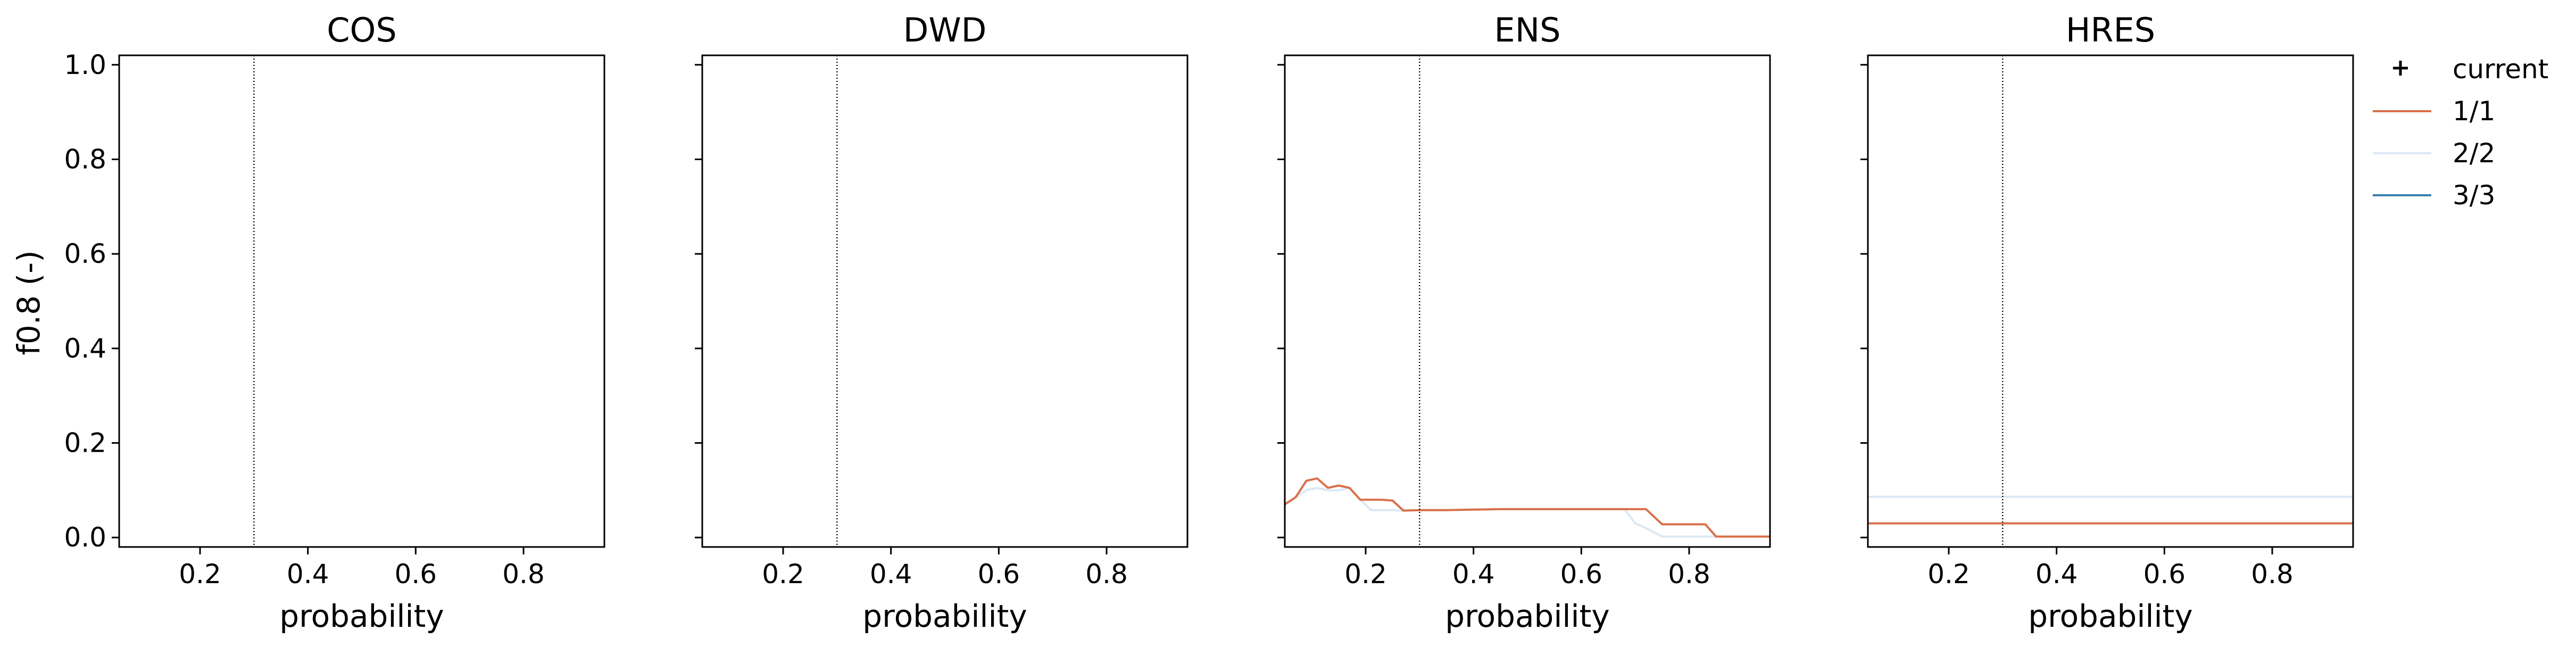 Image resolution: width=2576 pixels, height=647 pixels. What do you see at coordinates (2474, 111) in the screenshot?
I see `legend-label: 1/1` at bounding box center [2474, 111].